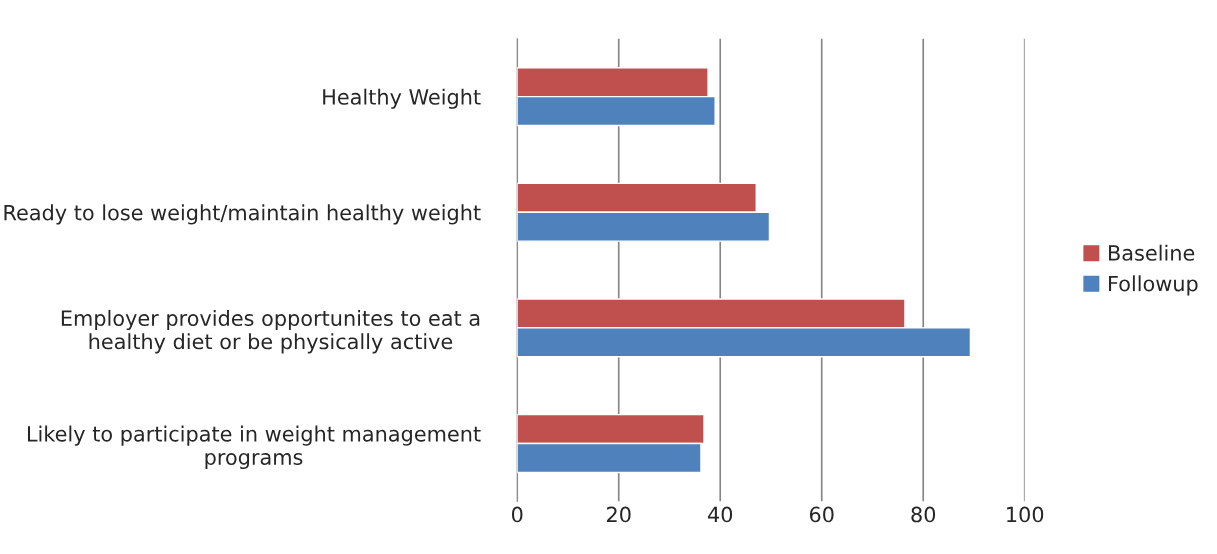  Describe the element at coordinates (720, 514) in the screenshot. I see `x-tick-label: 40` at that location.